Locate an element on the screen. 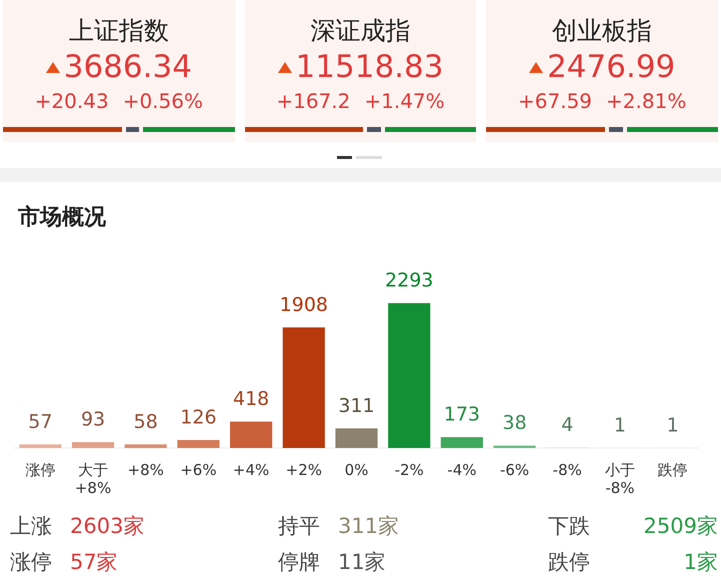 The width and height of the screenshot is (721, 587). text: +2.81% is located at coordinates (646, 101).